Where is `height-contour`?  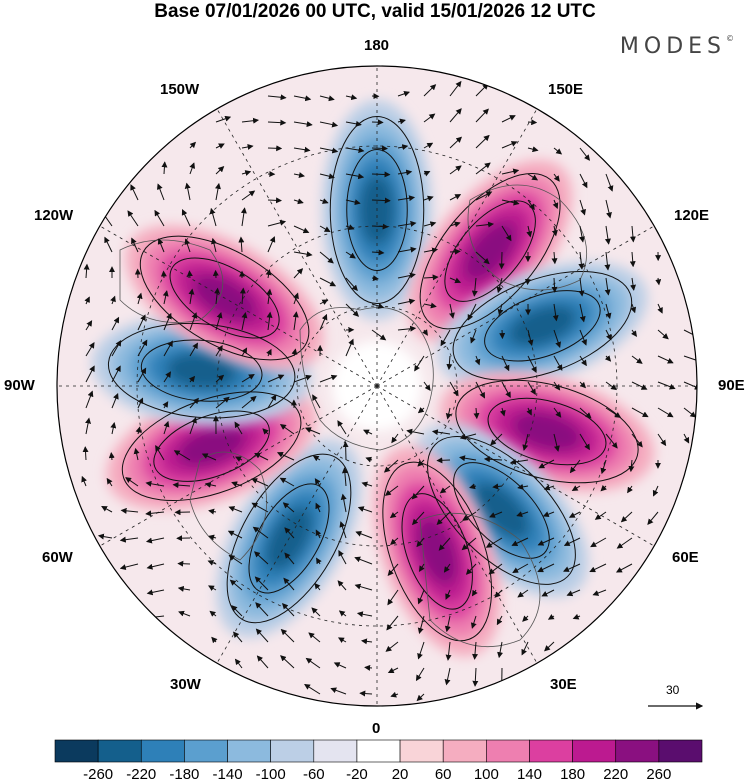
height-contour is located at coordinates (542, 326).